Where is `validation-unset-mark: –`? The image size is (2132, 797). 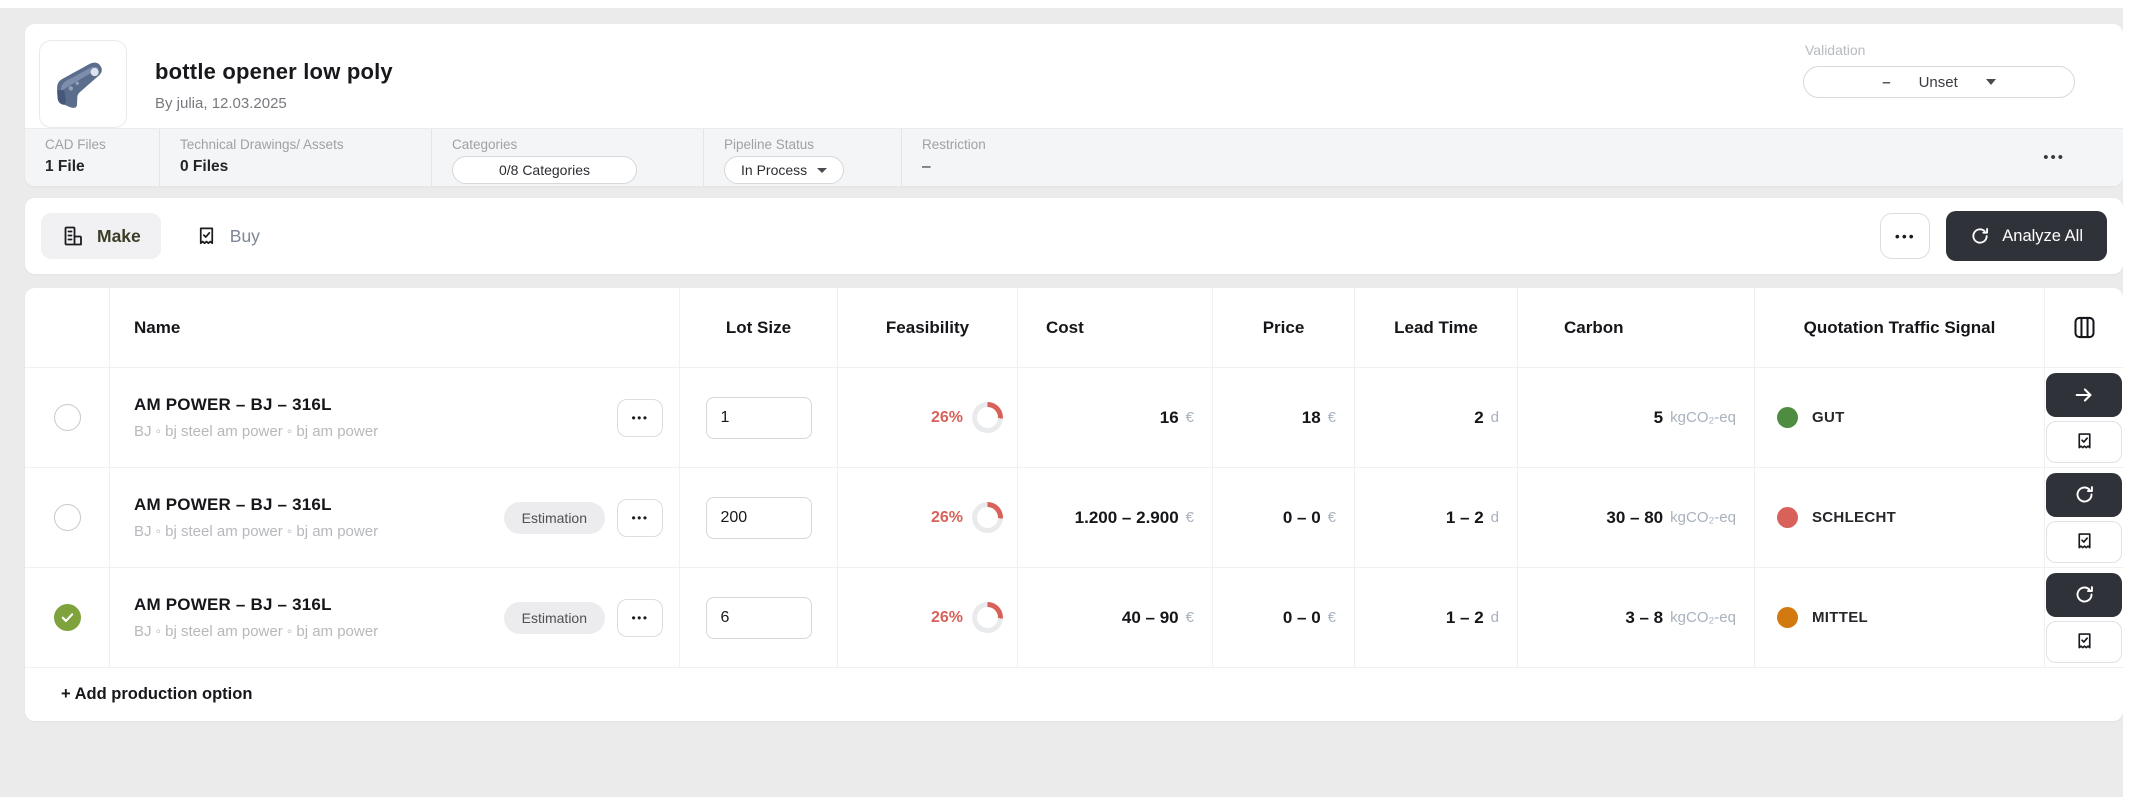
validation-unset-mark: – is located at coordinates (1886, 82).